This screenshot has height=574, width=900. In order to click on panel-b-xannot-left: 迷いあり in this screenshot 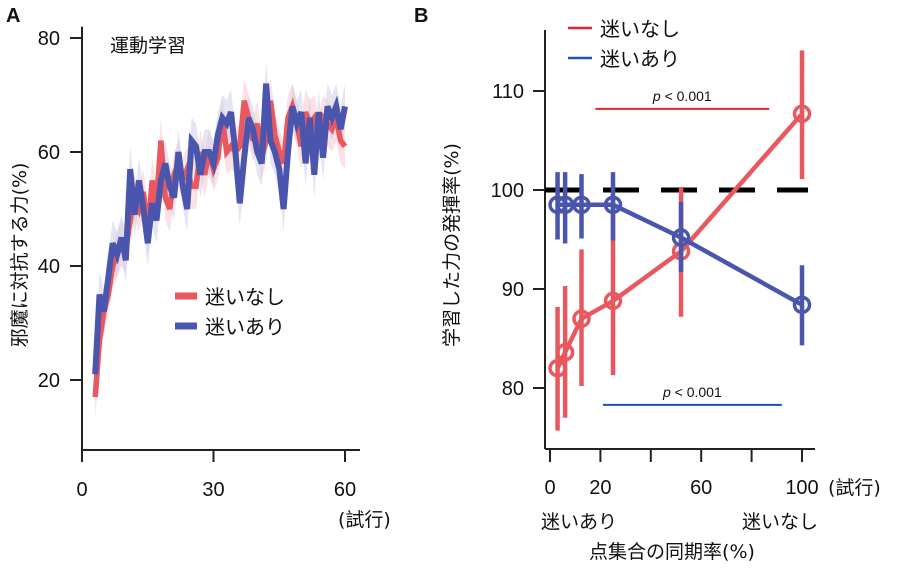, I will do `click(579, 522)`.